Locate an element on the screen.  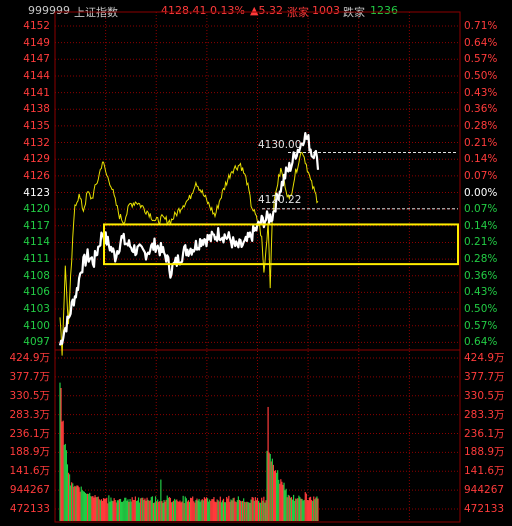
index-pct-change: 0.13% is located at coordinates (227, 10).